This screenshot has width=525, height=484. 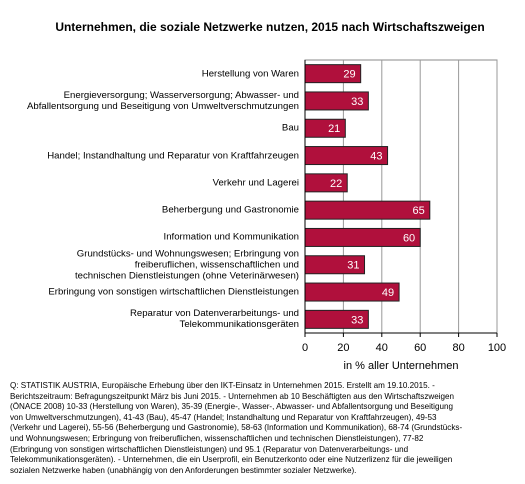 I want to click on value-label: 31, so click(x=353, y=266).